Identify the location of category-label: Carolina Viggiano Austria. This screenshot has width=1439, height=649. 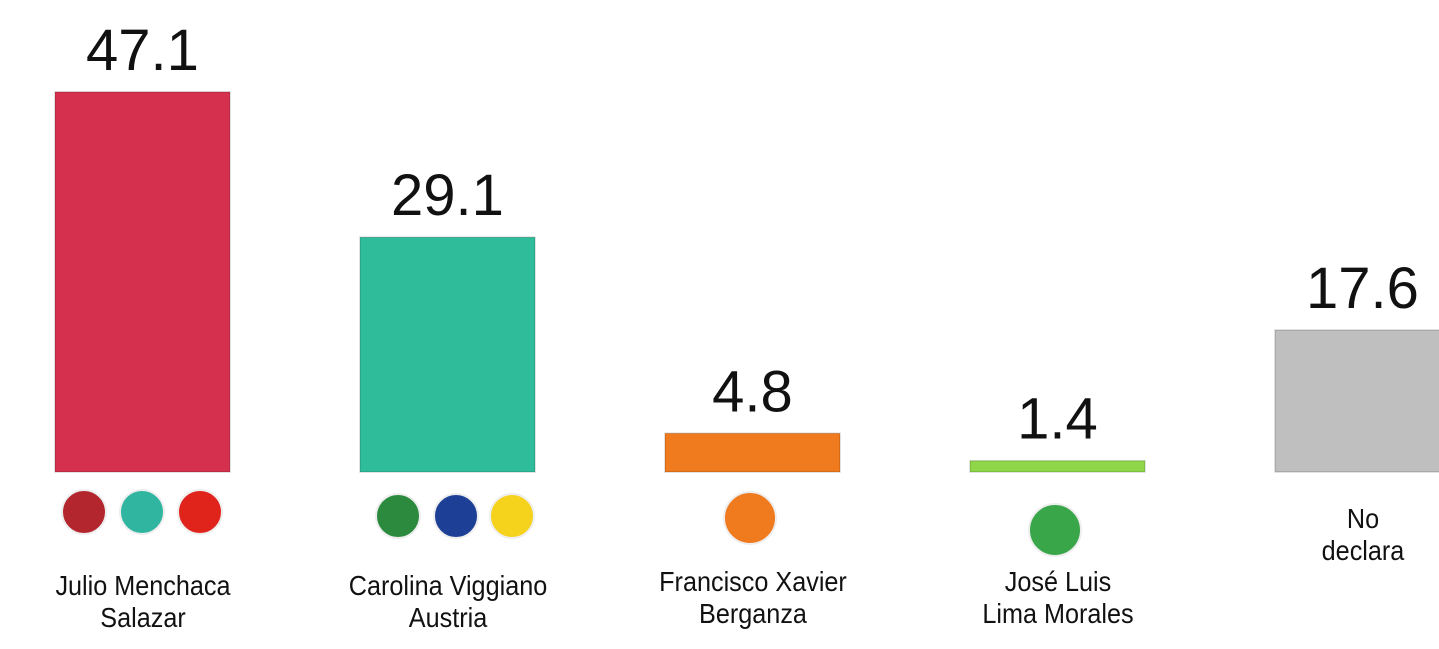
(447, 601).